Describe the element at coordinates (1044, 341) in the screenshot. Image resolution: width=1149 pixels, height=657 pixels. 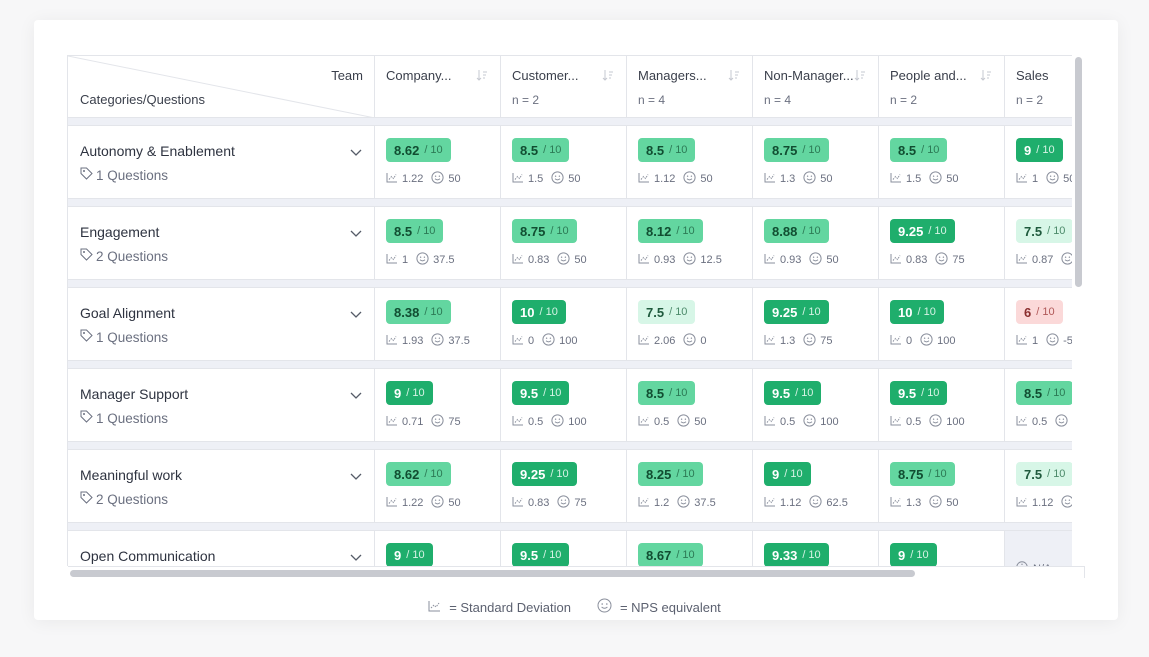
I see `score-stats: 1 -5` at that location.